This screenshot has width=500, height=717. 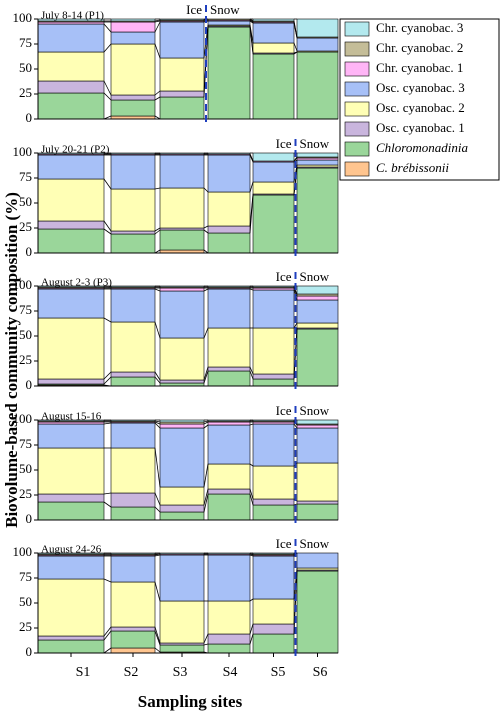 What do you see at coordinates (420, 127) in the screenshot?
I see `legend-label: Osc. cyanobac. 1` at bounding box center [420, 127].